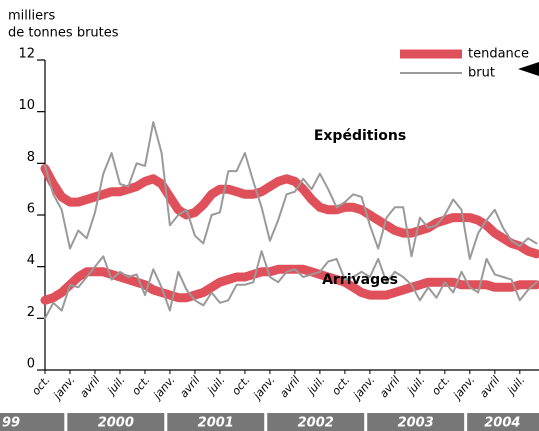 The height and width of the screenshot is (431, 539). Describe the element at coordinates (502, 423) in the screenshot. I see `year-label: 2004` at that location.